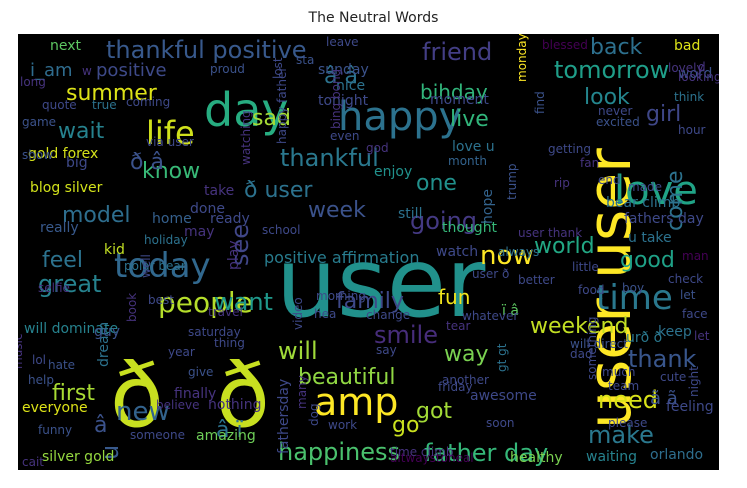  Describe the element at coordinates (155, 266) in the screenshot. I see `word-cloud-word: polar bear` at that location.